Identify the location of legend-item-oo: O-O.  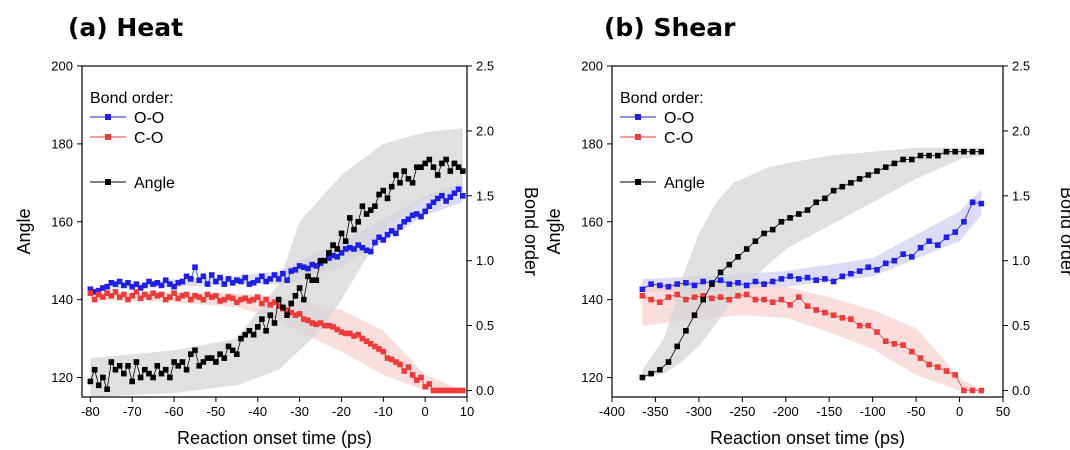
(127, 118).